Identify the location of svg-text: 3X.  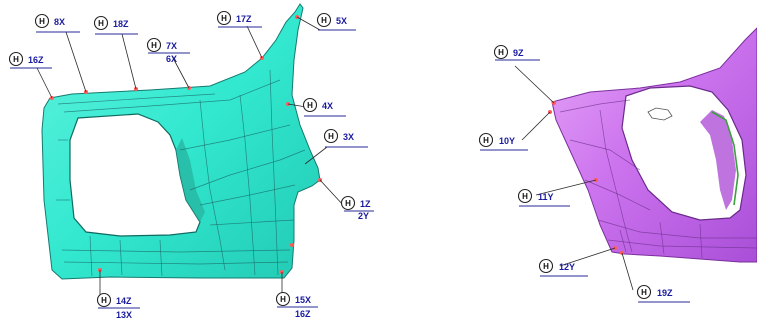
(348, 137).